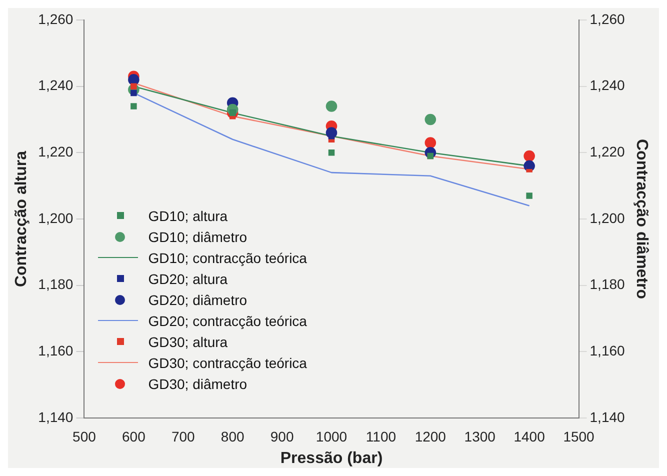 Image resolution: width=667 pixels, height=476 pixels. I want to click on y-tick-label: 1,160, so click(56, 350).